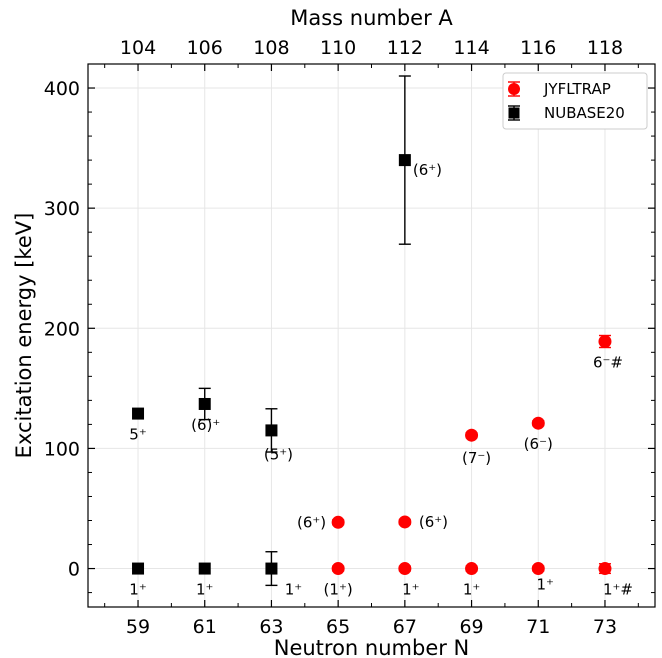 The image size is (662, 658). I want to click on top-tick-label: 104, so click(138, 48).